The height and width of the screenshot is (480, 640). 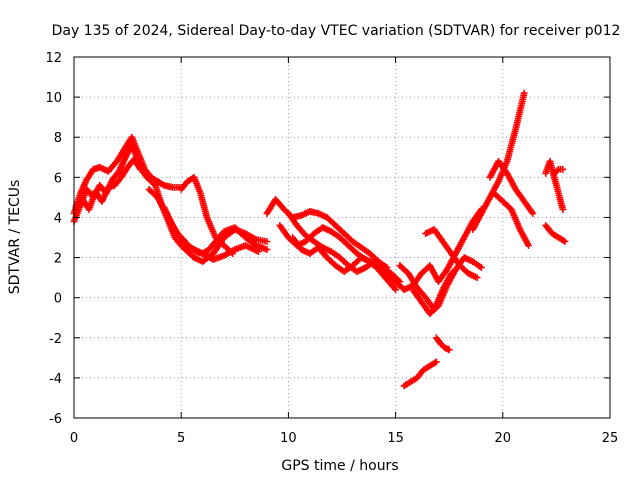 What do you see at coordinates (58, 138) in the screenshot?
I see `y-tick-label: 8` at bounding box center [58, 138].